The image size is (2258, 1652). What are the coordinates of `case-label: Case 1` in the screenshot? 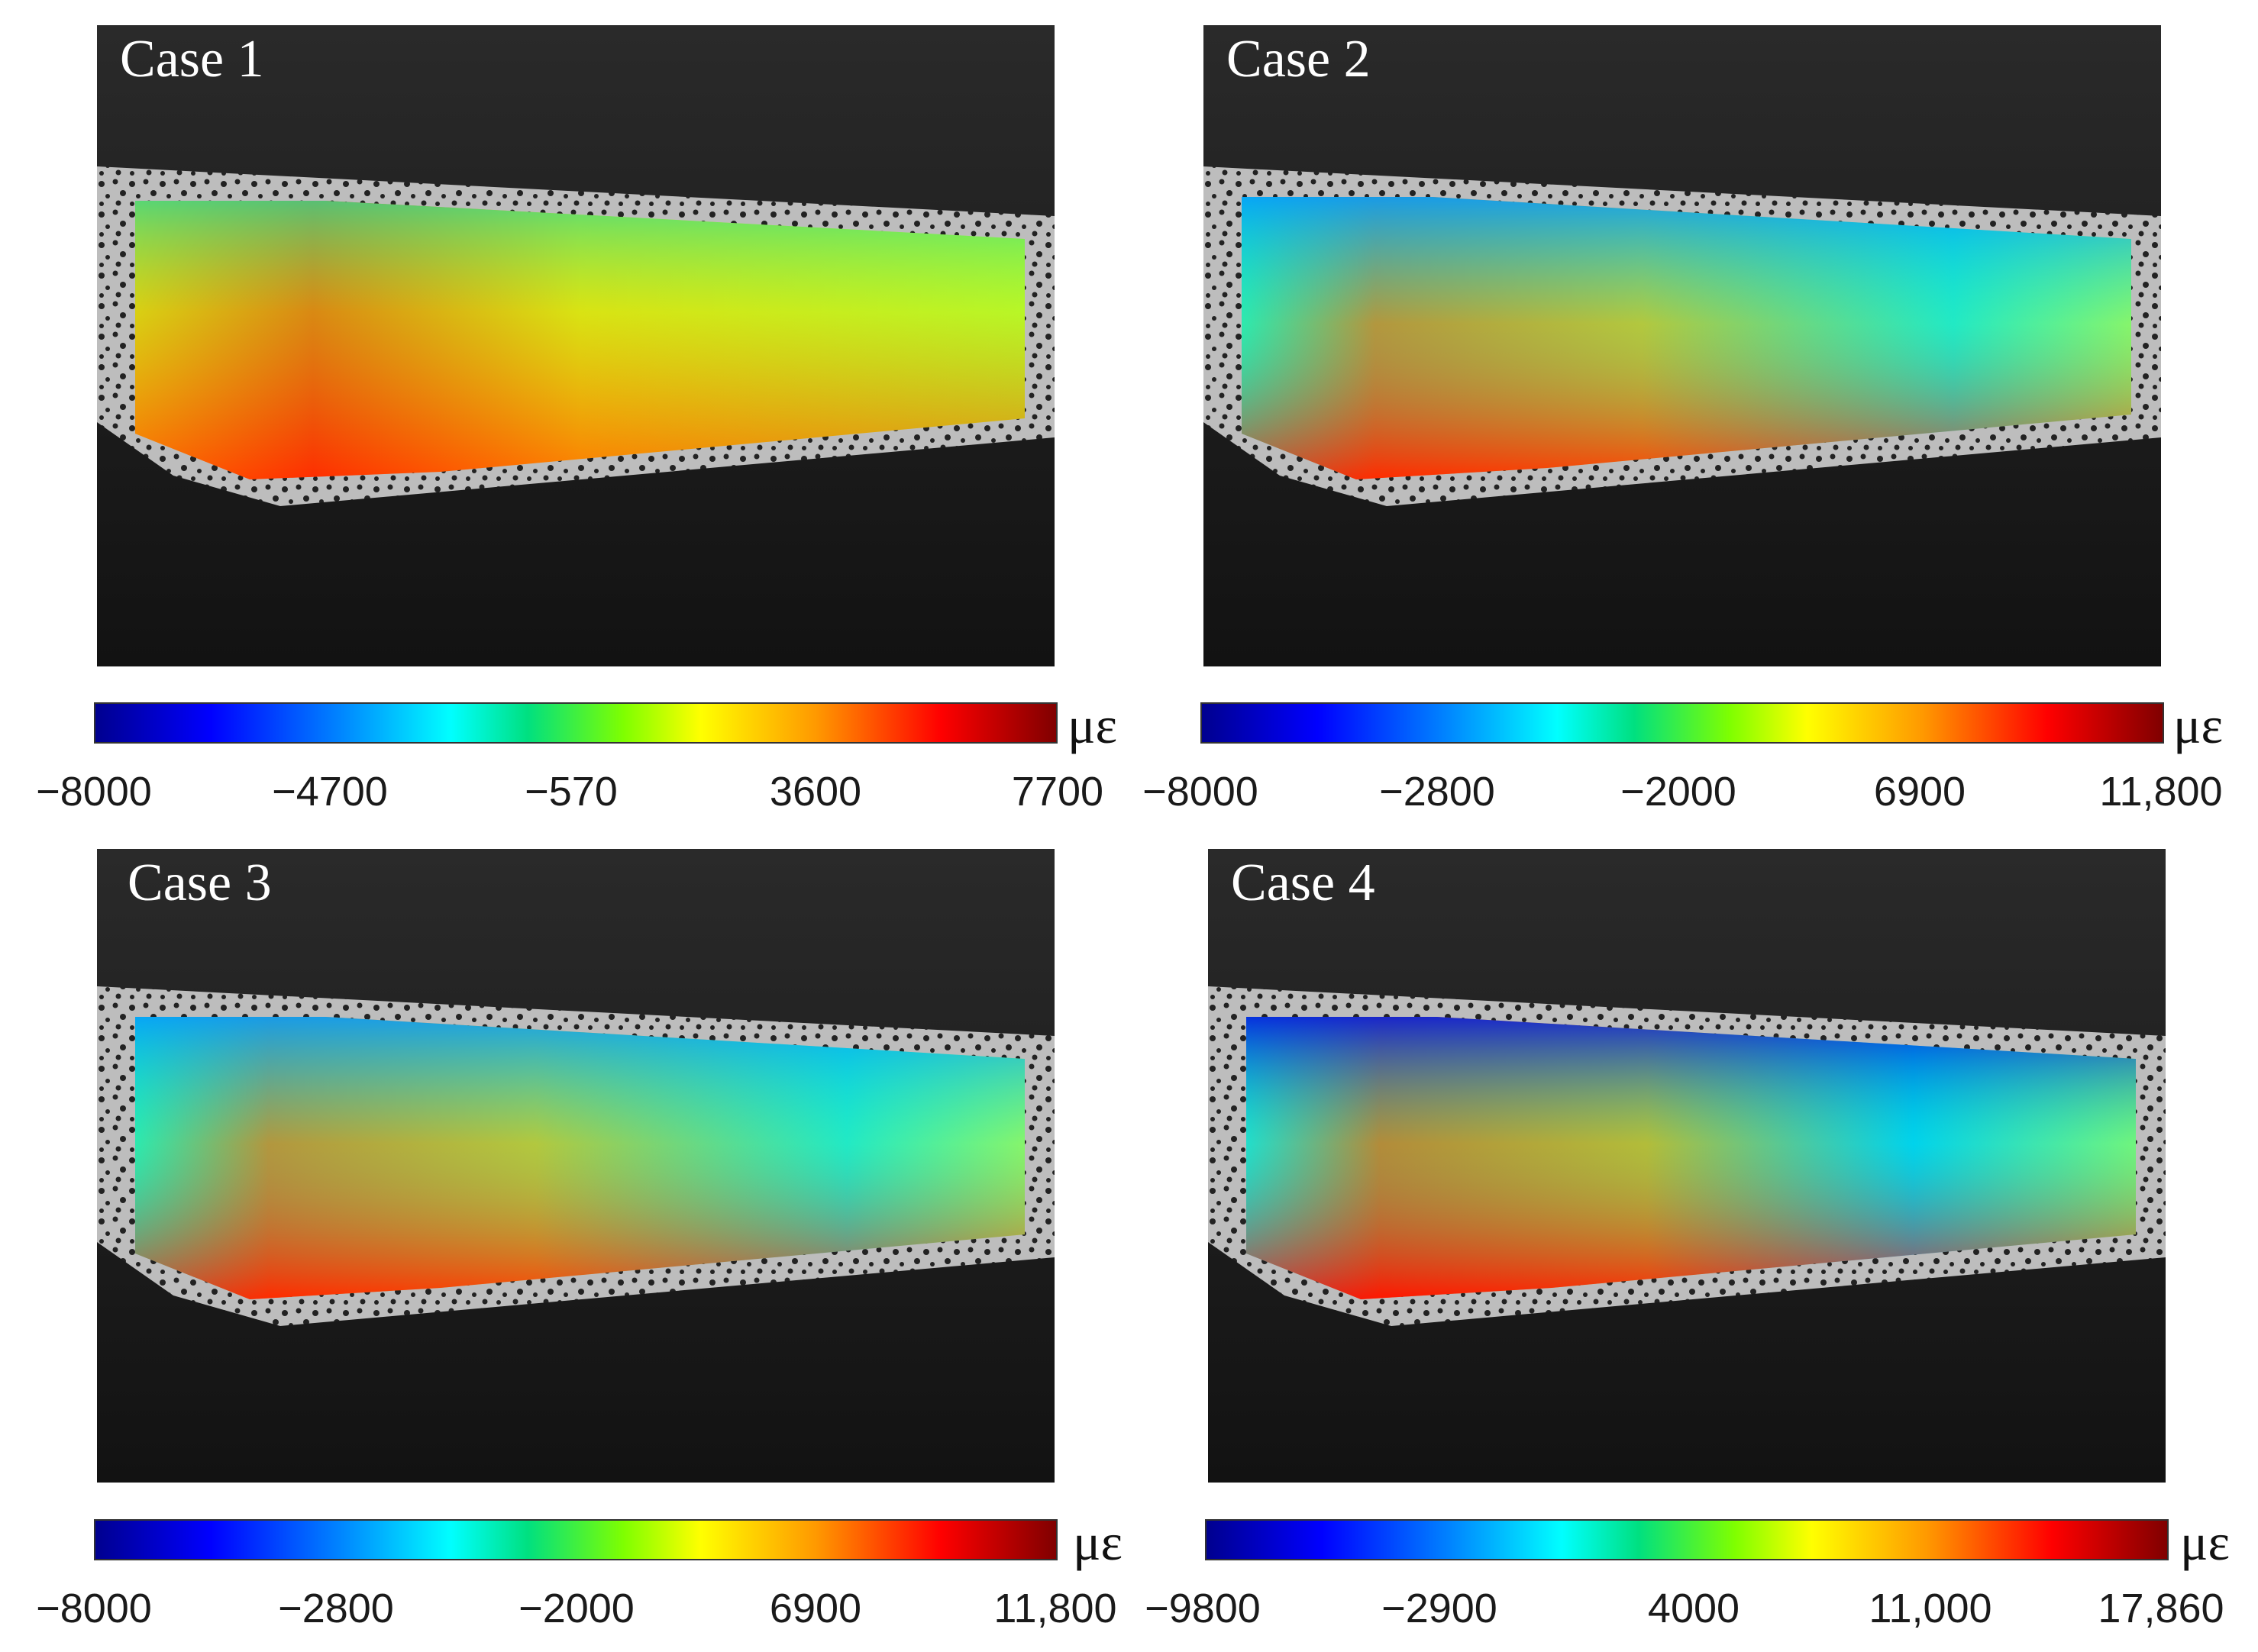 It's located at (192, 59).